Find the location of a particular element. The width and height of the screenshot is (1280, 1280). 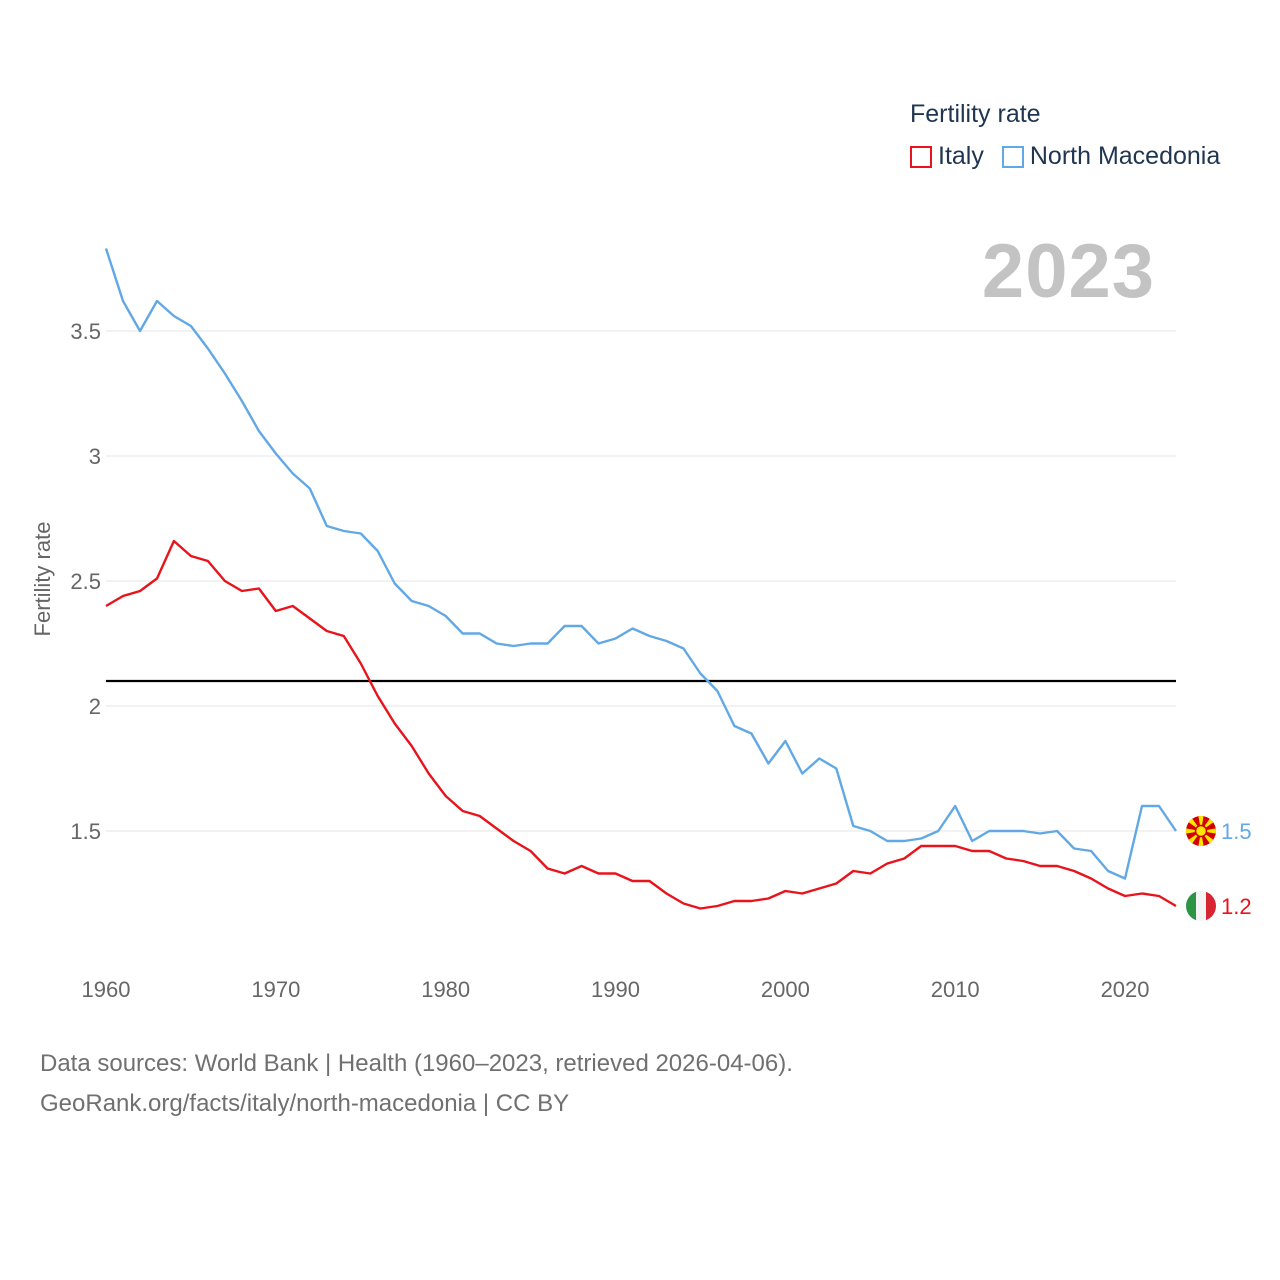

y-tick-label: 3 is located at coordinates (95, 456).